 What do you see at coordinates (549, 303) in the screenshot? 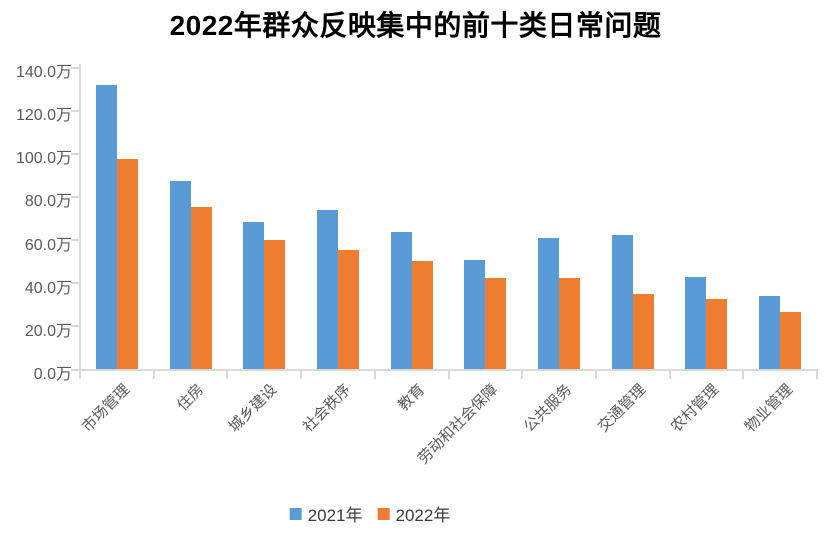
I see `bar-2021年-公共服务` at bounding box center [549, 303].